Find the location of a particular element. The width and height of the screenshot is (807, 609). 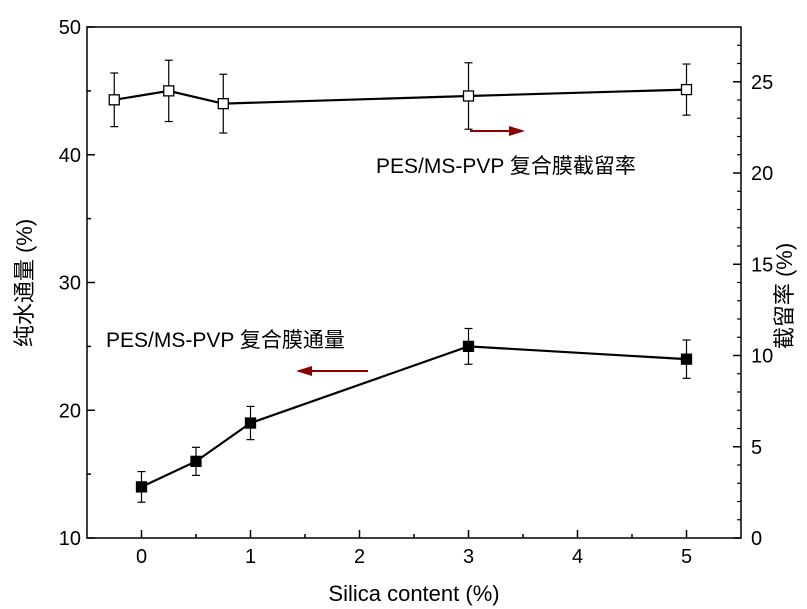

y-right-tick-label: 10 is located at coordinates (762, 357).